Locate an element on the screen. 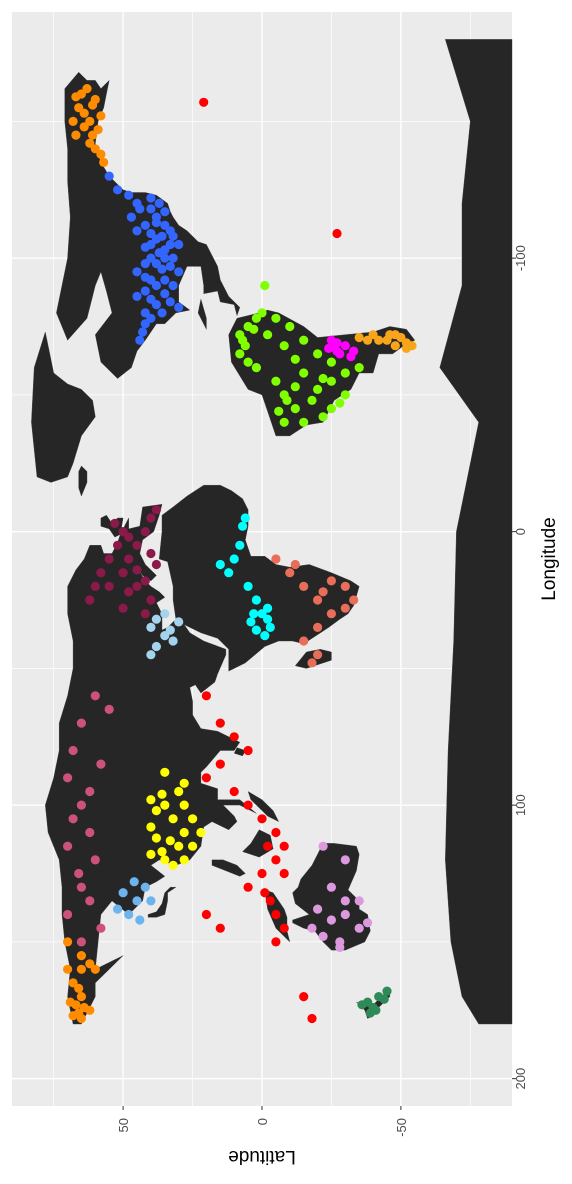 This screenshot has width=572, height=1184. tick-label: 50 is located at coordinates (123, 1125).